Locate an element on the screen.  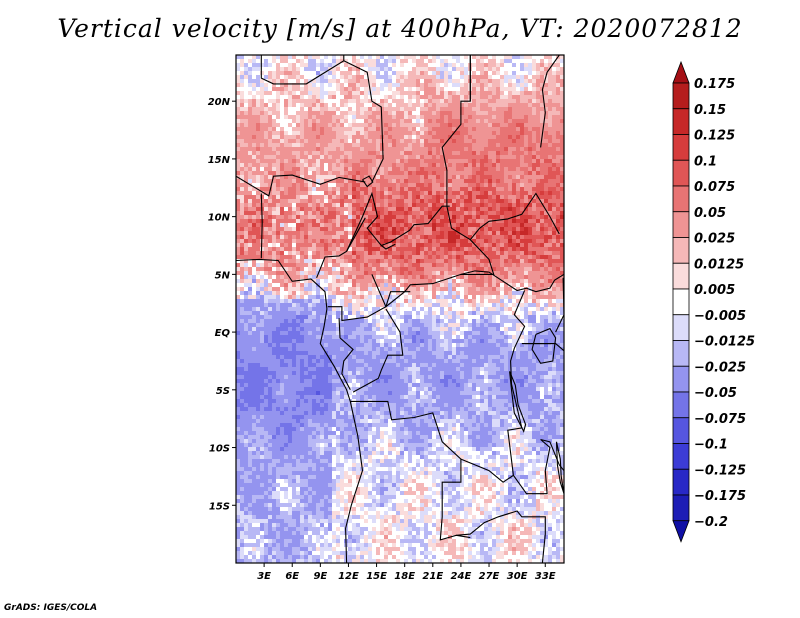
colorbar-label: −0.05 is located at coordinates (715, 393).